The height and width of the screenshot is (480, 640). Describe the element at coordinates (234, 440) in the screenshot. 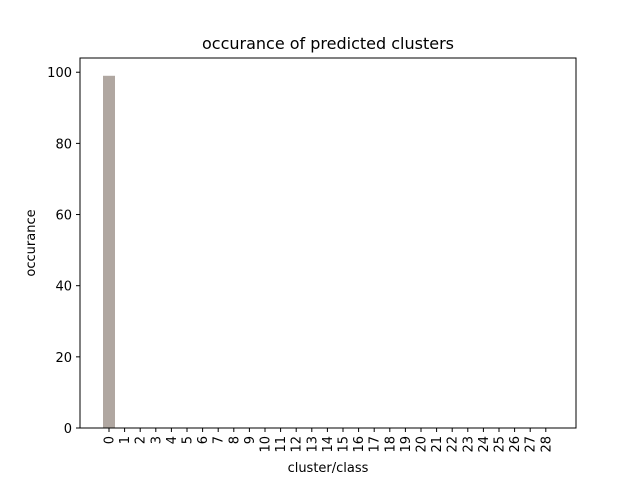

I see `x-tick-label: 8` at that location.